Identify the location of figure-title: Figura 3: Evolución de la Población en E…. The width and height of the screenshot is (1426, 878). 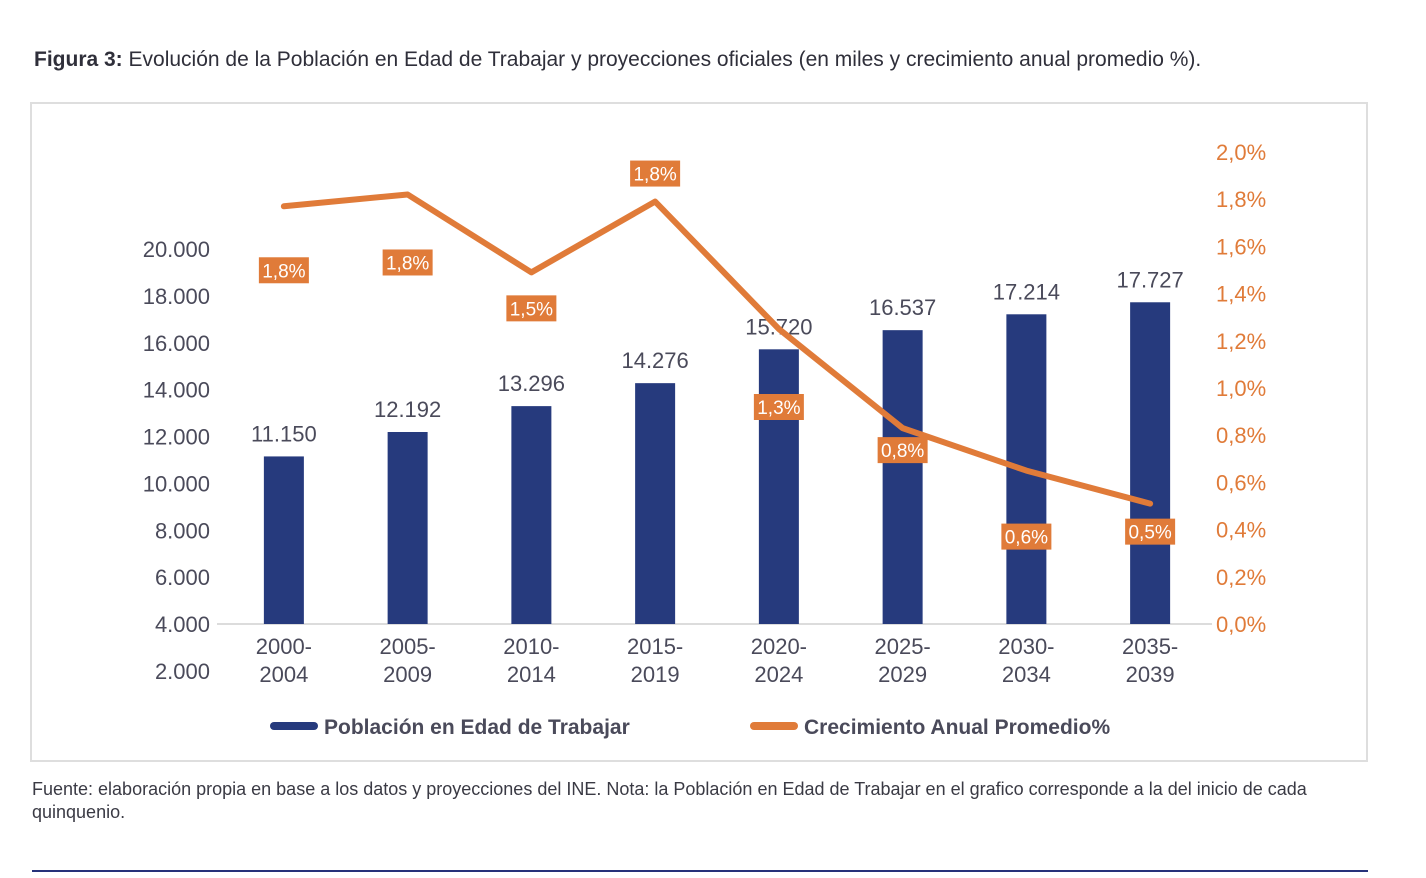
(719, 60).